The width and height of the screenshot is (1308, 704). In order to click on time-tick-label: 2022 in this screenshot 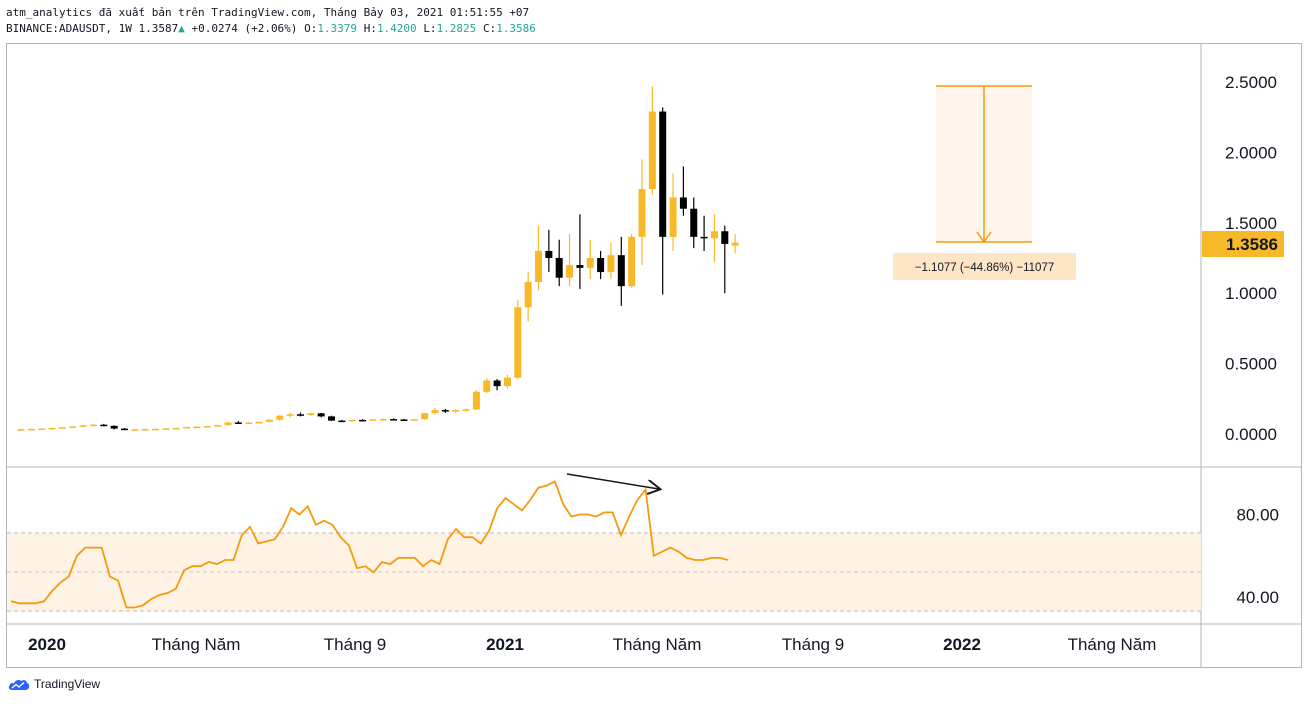, I will do `click(962, 644)`.